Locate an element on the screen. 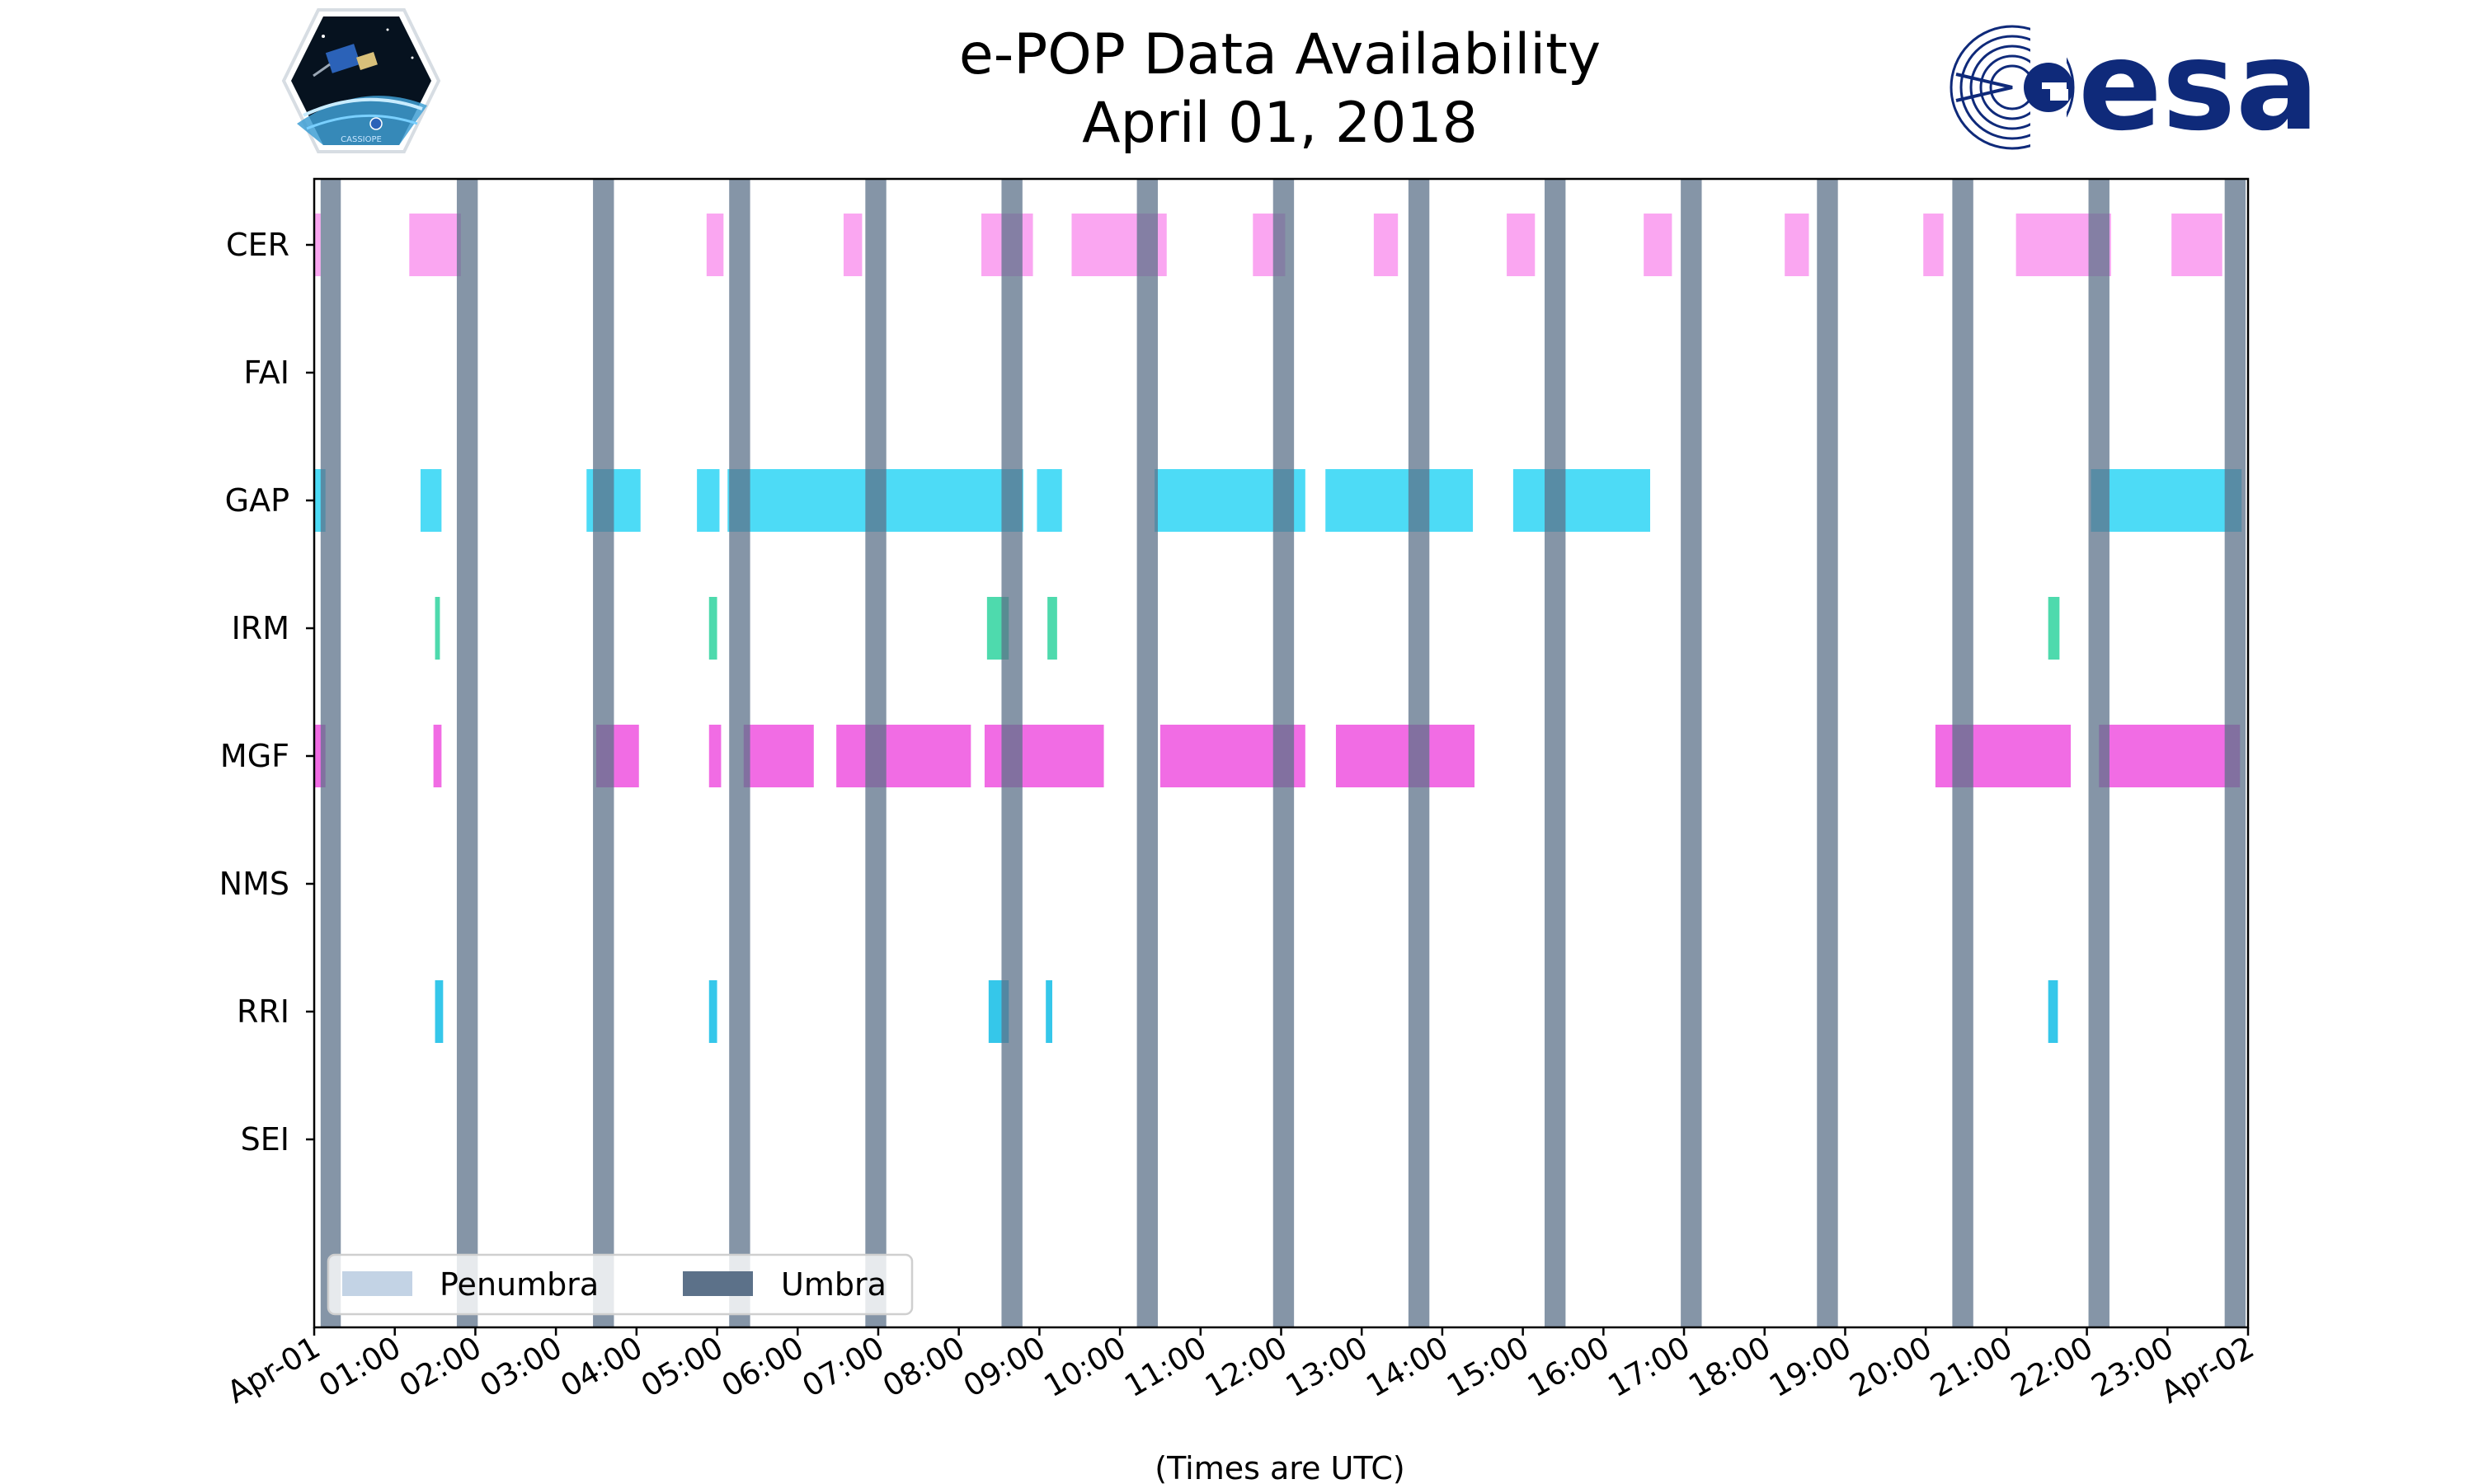  y-tick-label-sei: SEI is located at coordinates (265, 1139).